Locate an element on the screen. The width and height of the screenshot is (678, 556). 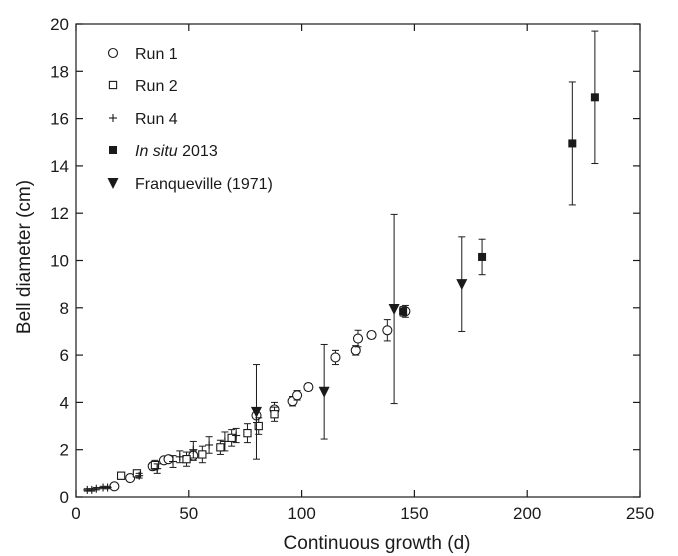
x-axis-title: Continuous growth (d) is located at coordinates (377, 543).